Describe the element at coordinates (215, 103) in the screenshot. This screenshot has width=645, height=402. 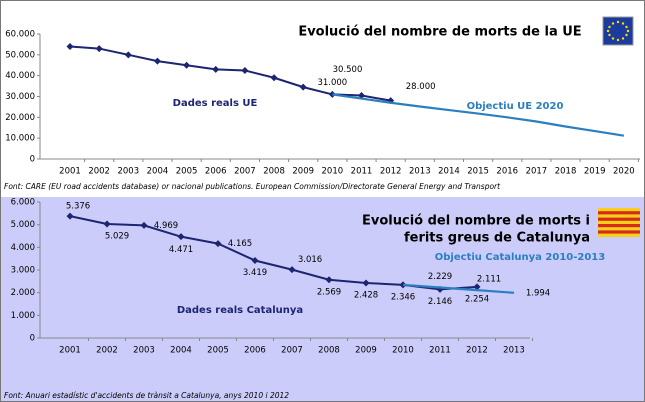
I see `series-label: Dades reals UE` at that location.